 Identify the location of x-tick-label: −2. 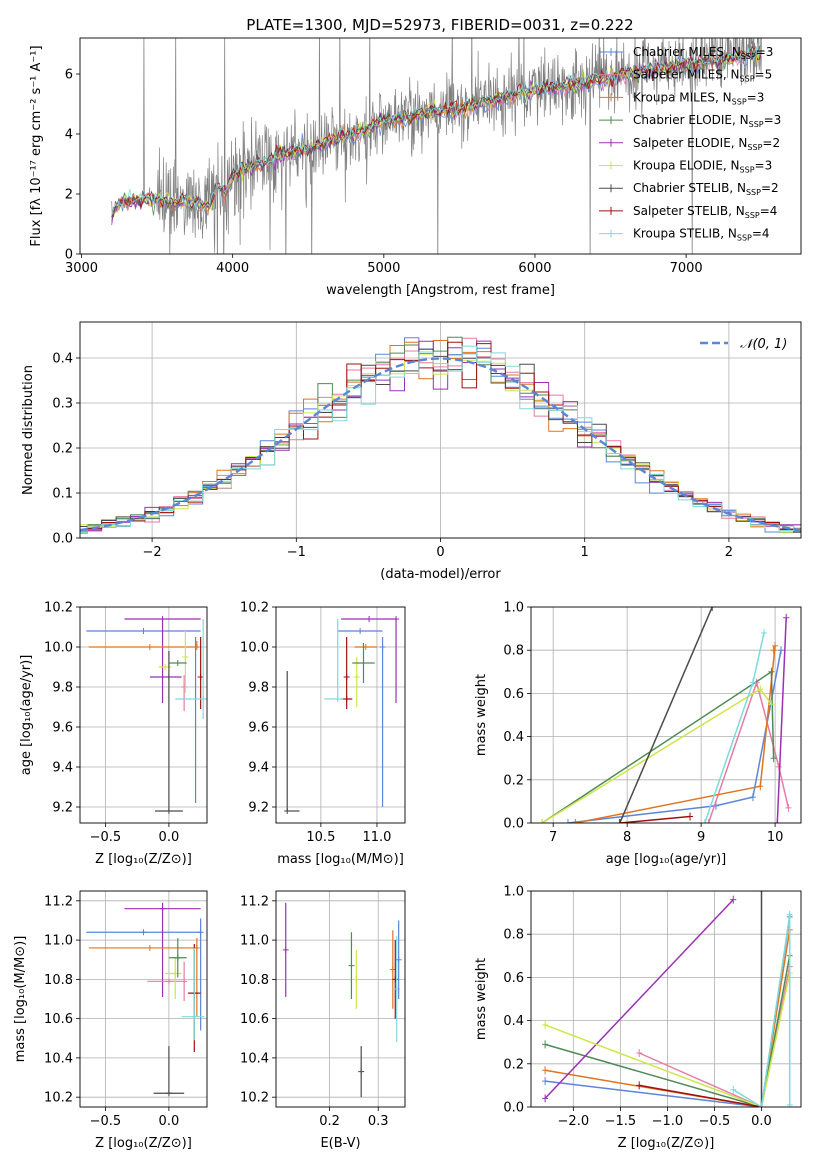
(152, 552).